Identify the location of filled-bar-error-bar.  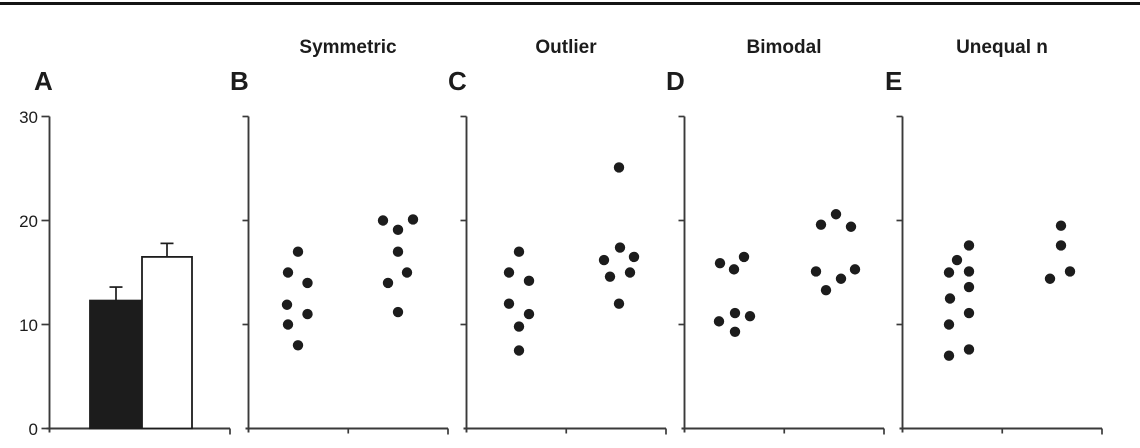
(116, 293).